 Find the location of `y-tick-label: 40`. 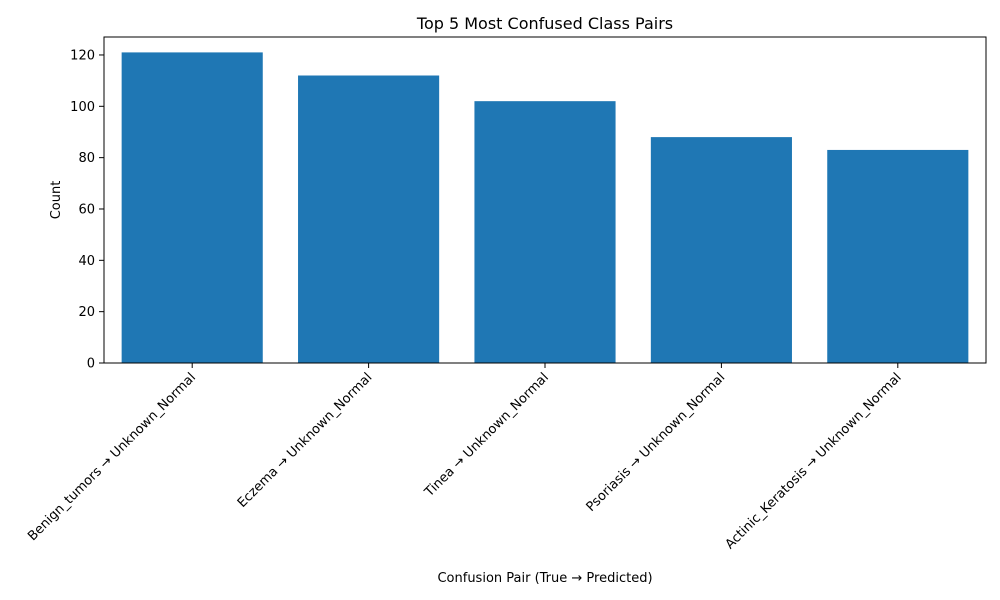

y-tick-label: 40 is located at coordinates (86, 261).